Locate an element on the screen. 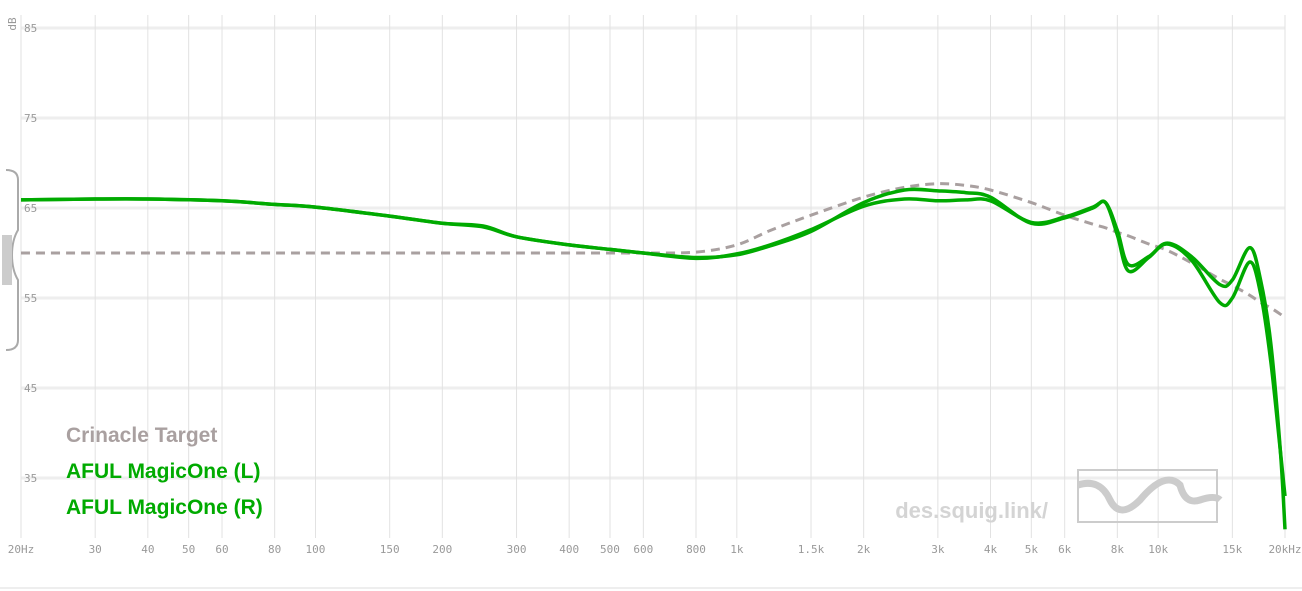  logo is located at coordinates (1149, 496).